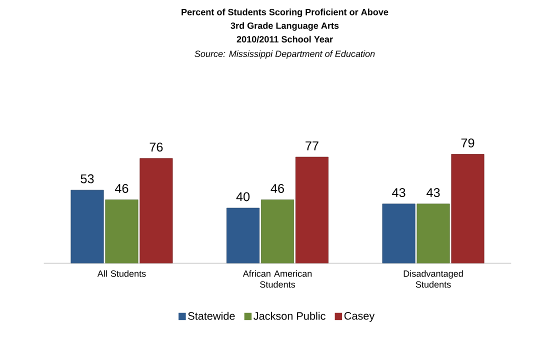  I want to click on x-tick-label: Disadvantaged Students, so click(433, 279).